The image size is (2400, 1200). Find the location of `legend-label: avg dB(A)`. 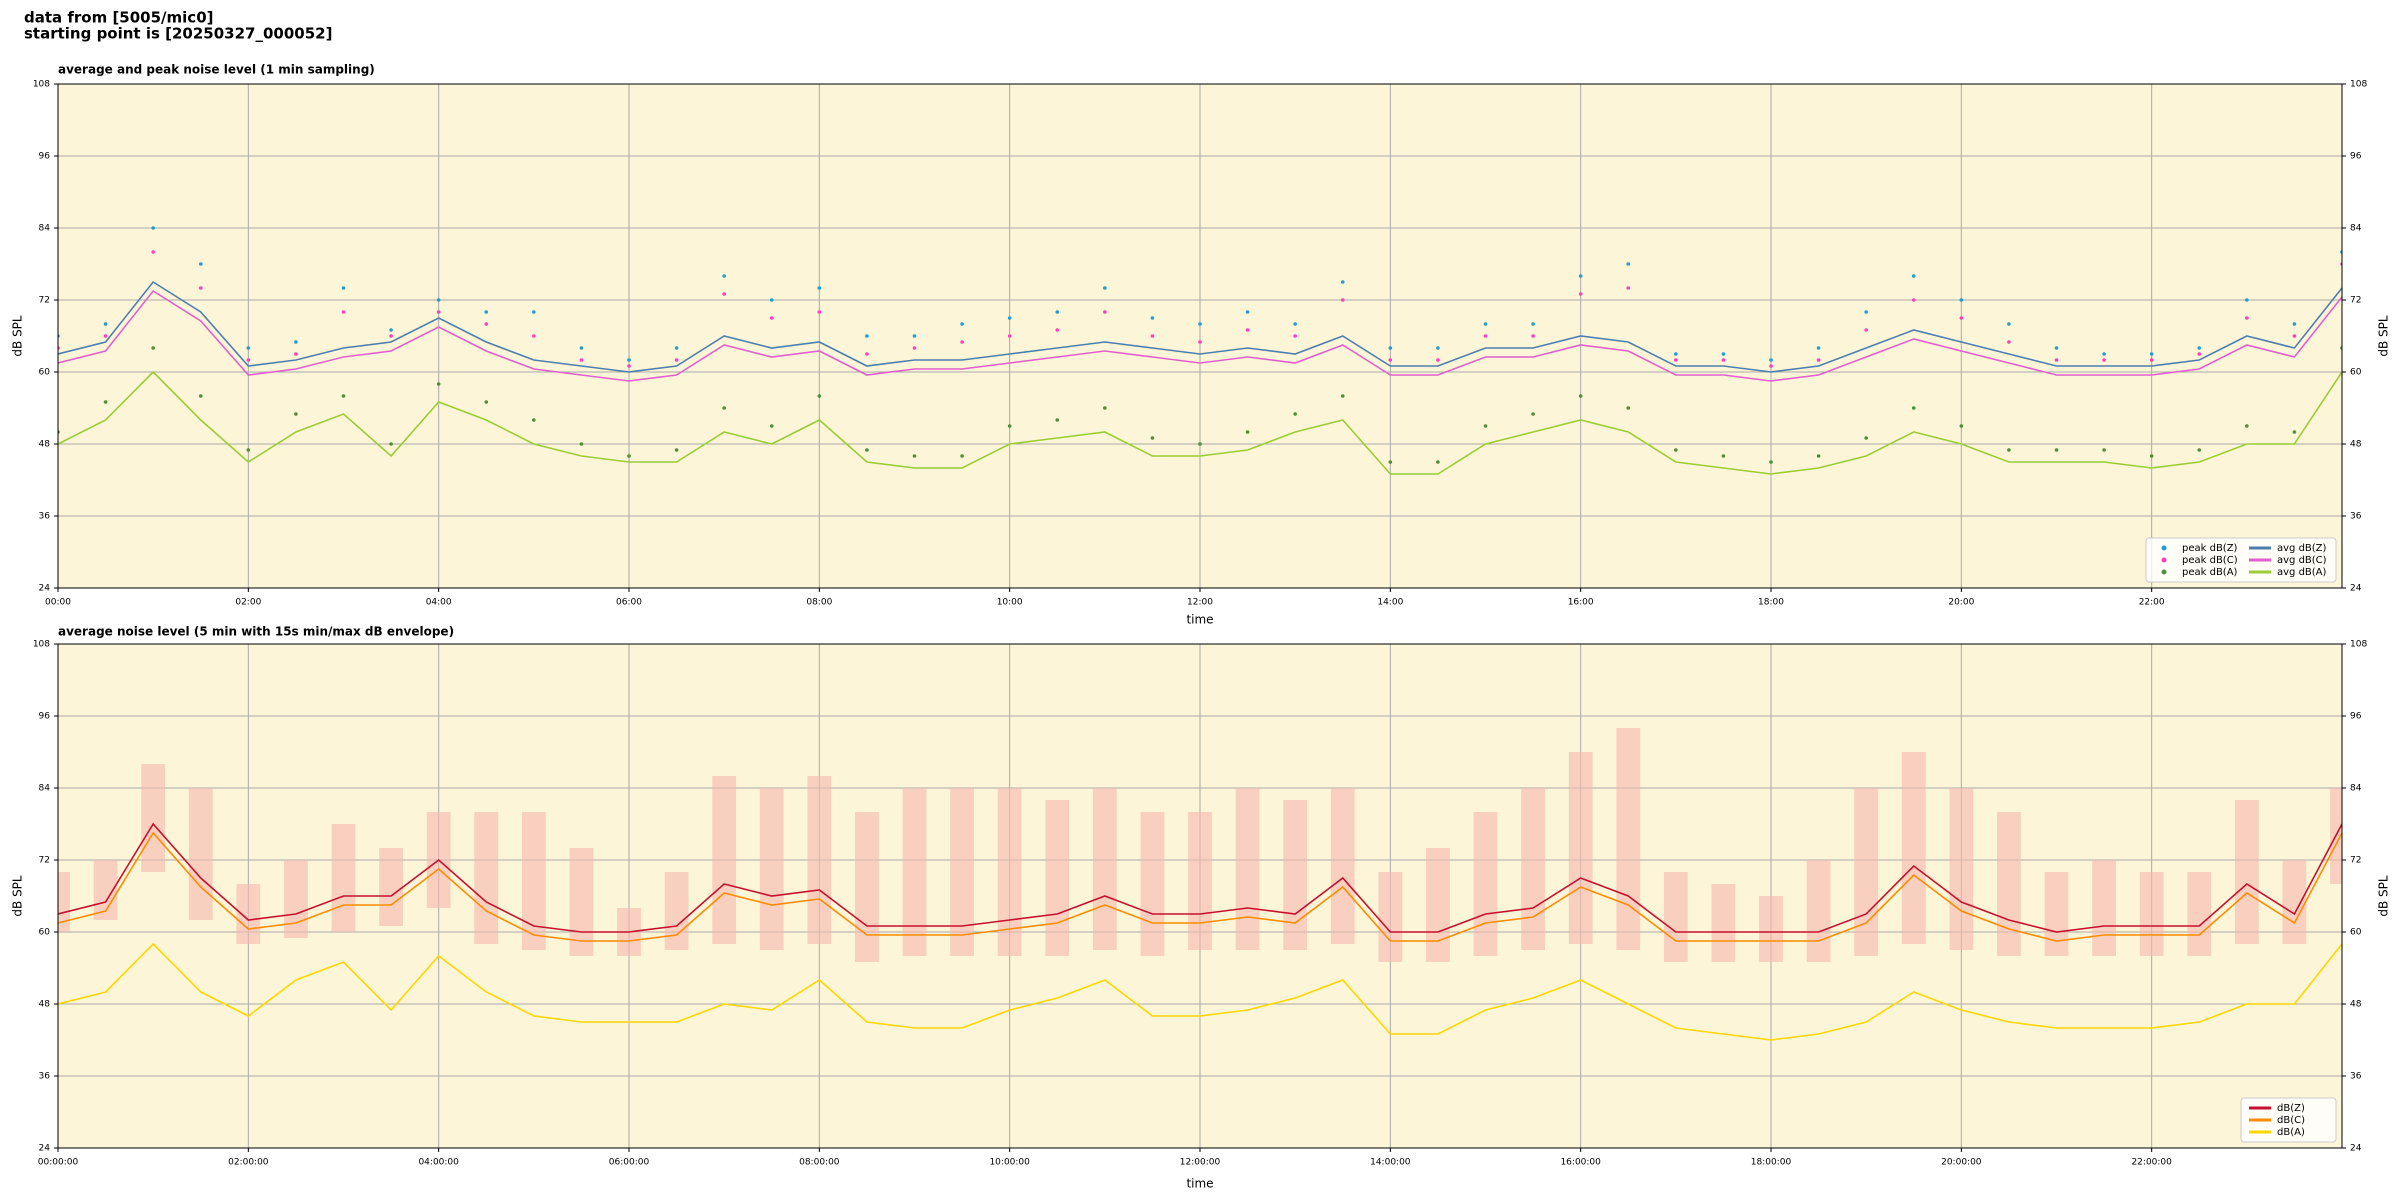

legend-label: avg dB(A) is located at coordinates (2302, 572).